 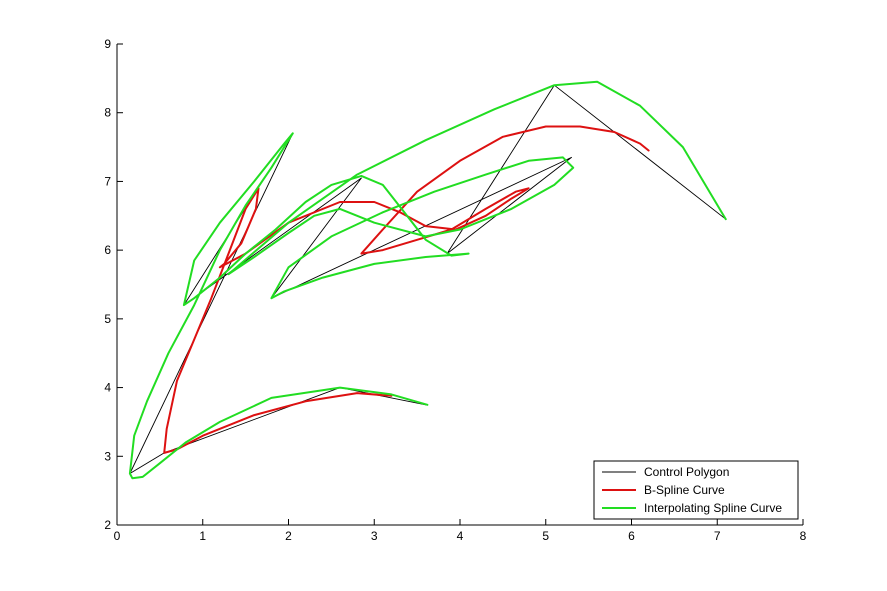 What do you see at coordinates (107, 44) in the screenshot?
I see `y-tick-label: 9` at bounding box center [107, 44].